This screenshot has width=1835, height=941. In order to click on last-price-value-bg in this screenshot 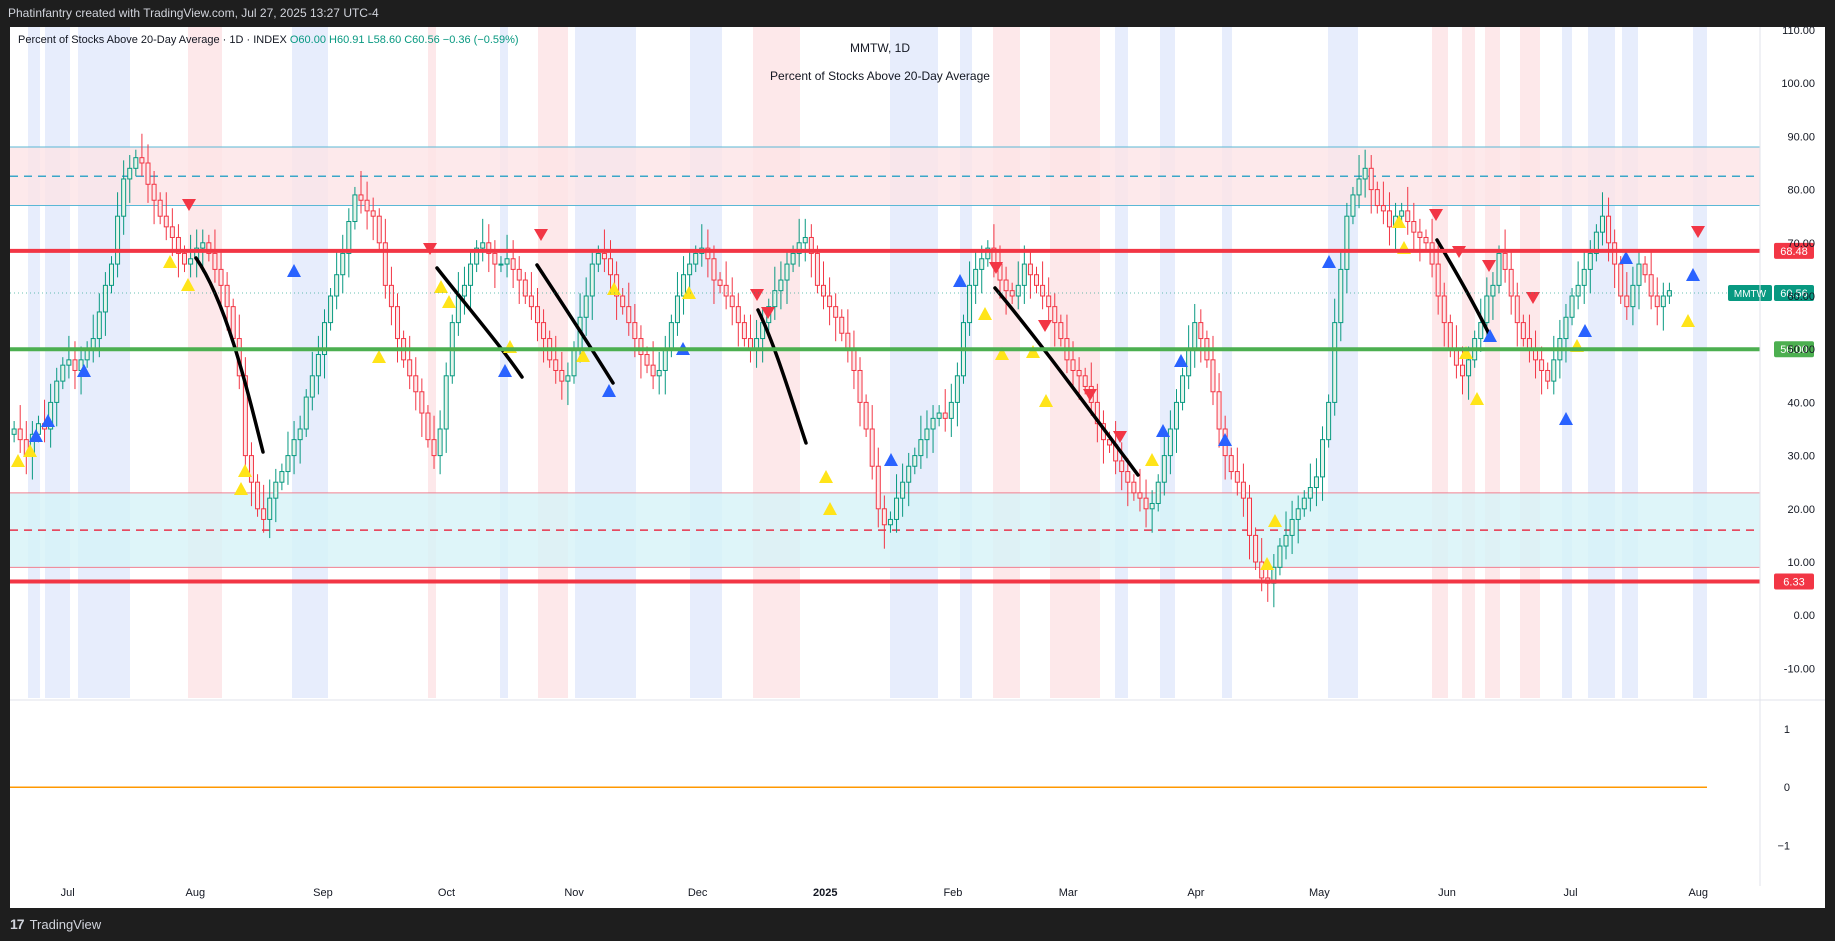, I will do `click(1794, 293)`.